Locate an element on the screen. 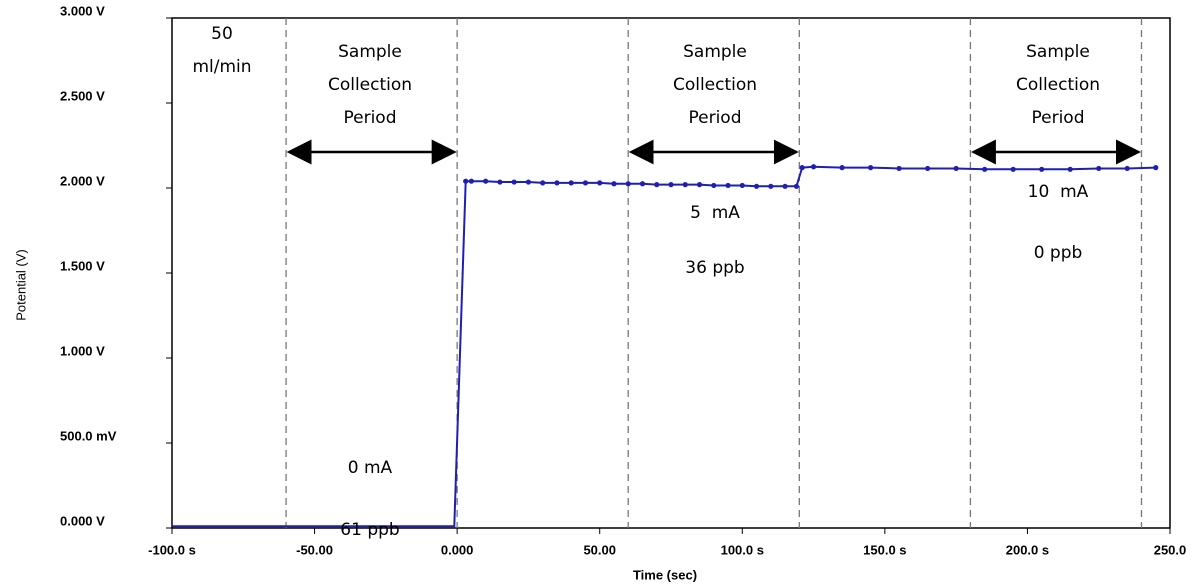 The image size is (1204, 588). x-tick-label: 150.0 s is located at coordinates (884, 549).